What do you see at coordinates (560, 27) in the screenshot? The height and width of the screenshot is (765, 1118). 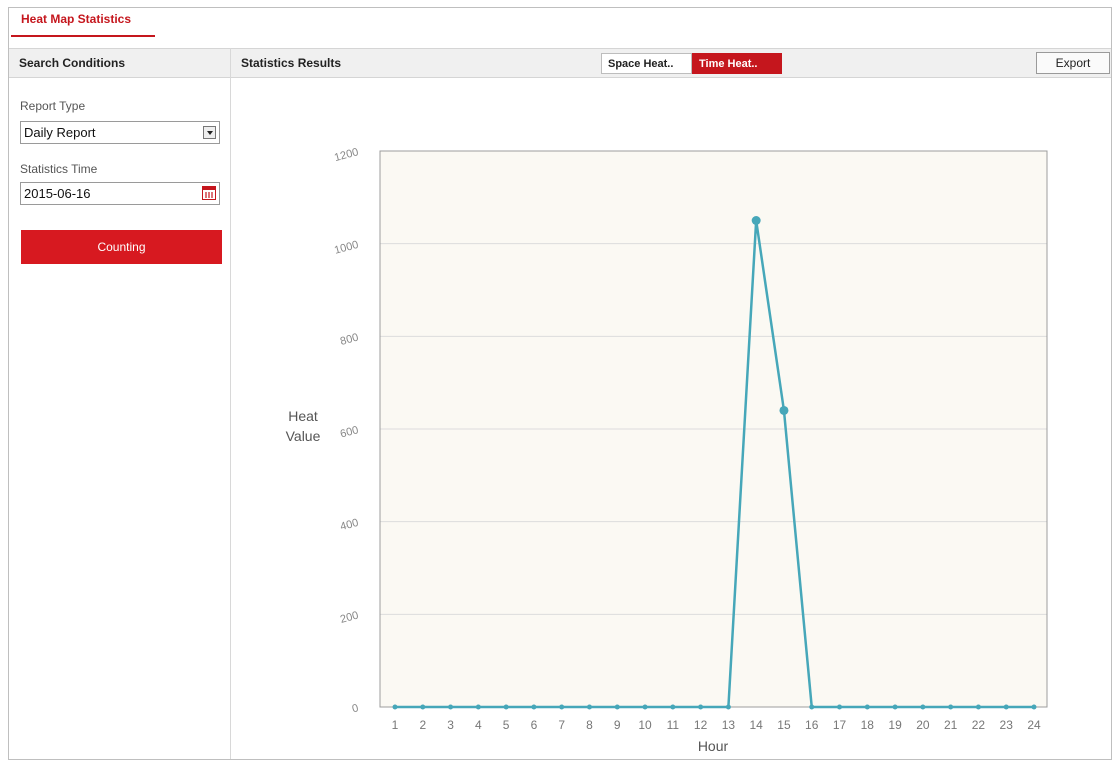 I see `tab-bar: Heat Map Statistics` at bounding box center [560, 27].